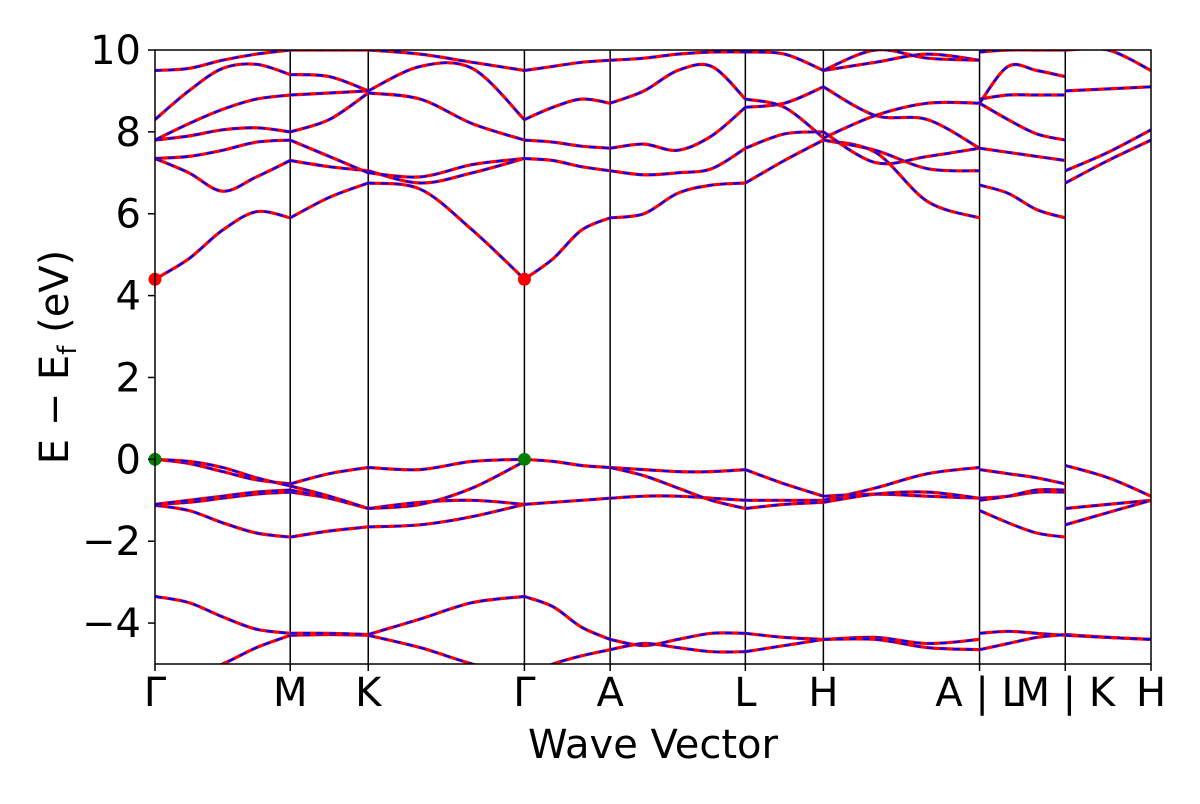 The height and width of the screenshot is (804, 1200). What do you see at coordinates (55, 298) in the screenshot?
I see `y-axis-label-unit: (eV)` at bounding box center [55, 298].